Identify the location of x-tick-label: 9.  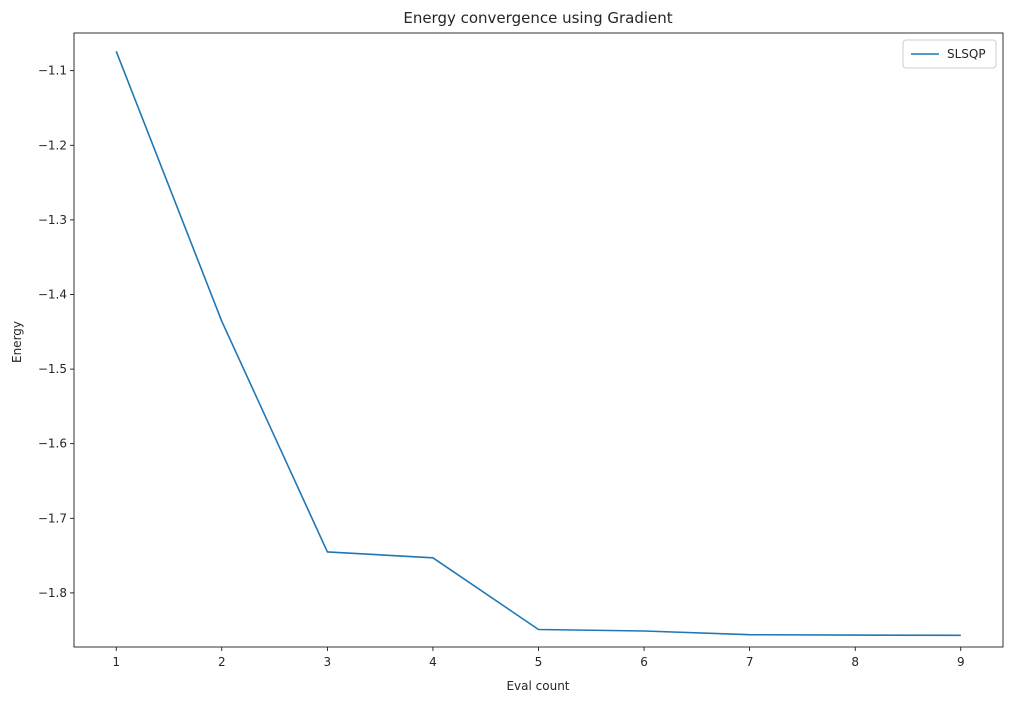
(961, 662).